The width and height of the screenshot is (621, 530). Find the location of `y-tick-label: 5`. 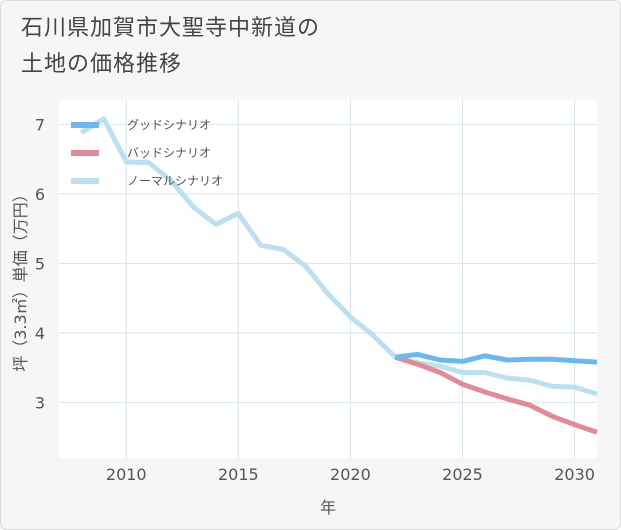

y-tick-label: 5 is located at coordinates (40, 263).